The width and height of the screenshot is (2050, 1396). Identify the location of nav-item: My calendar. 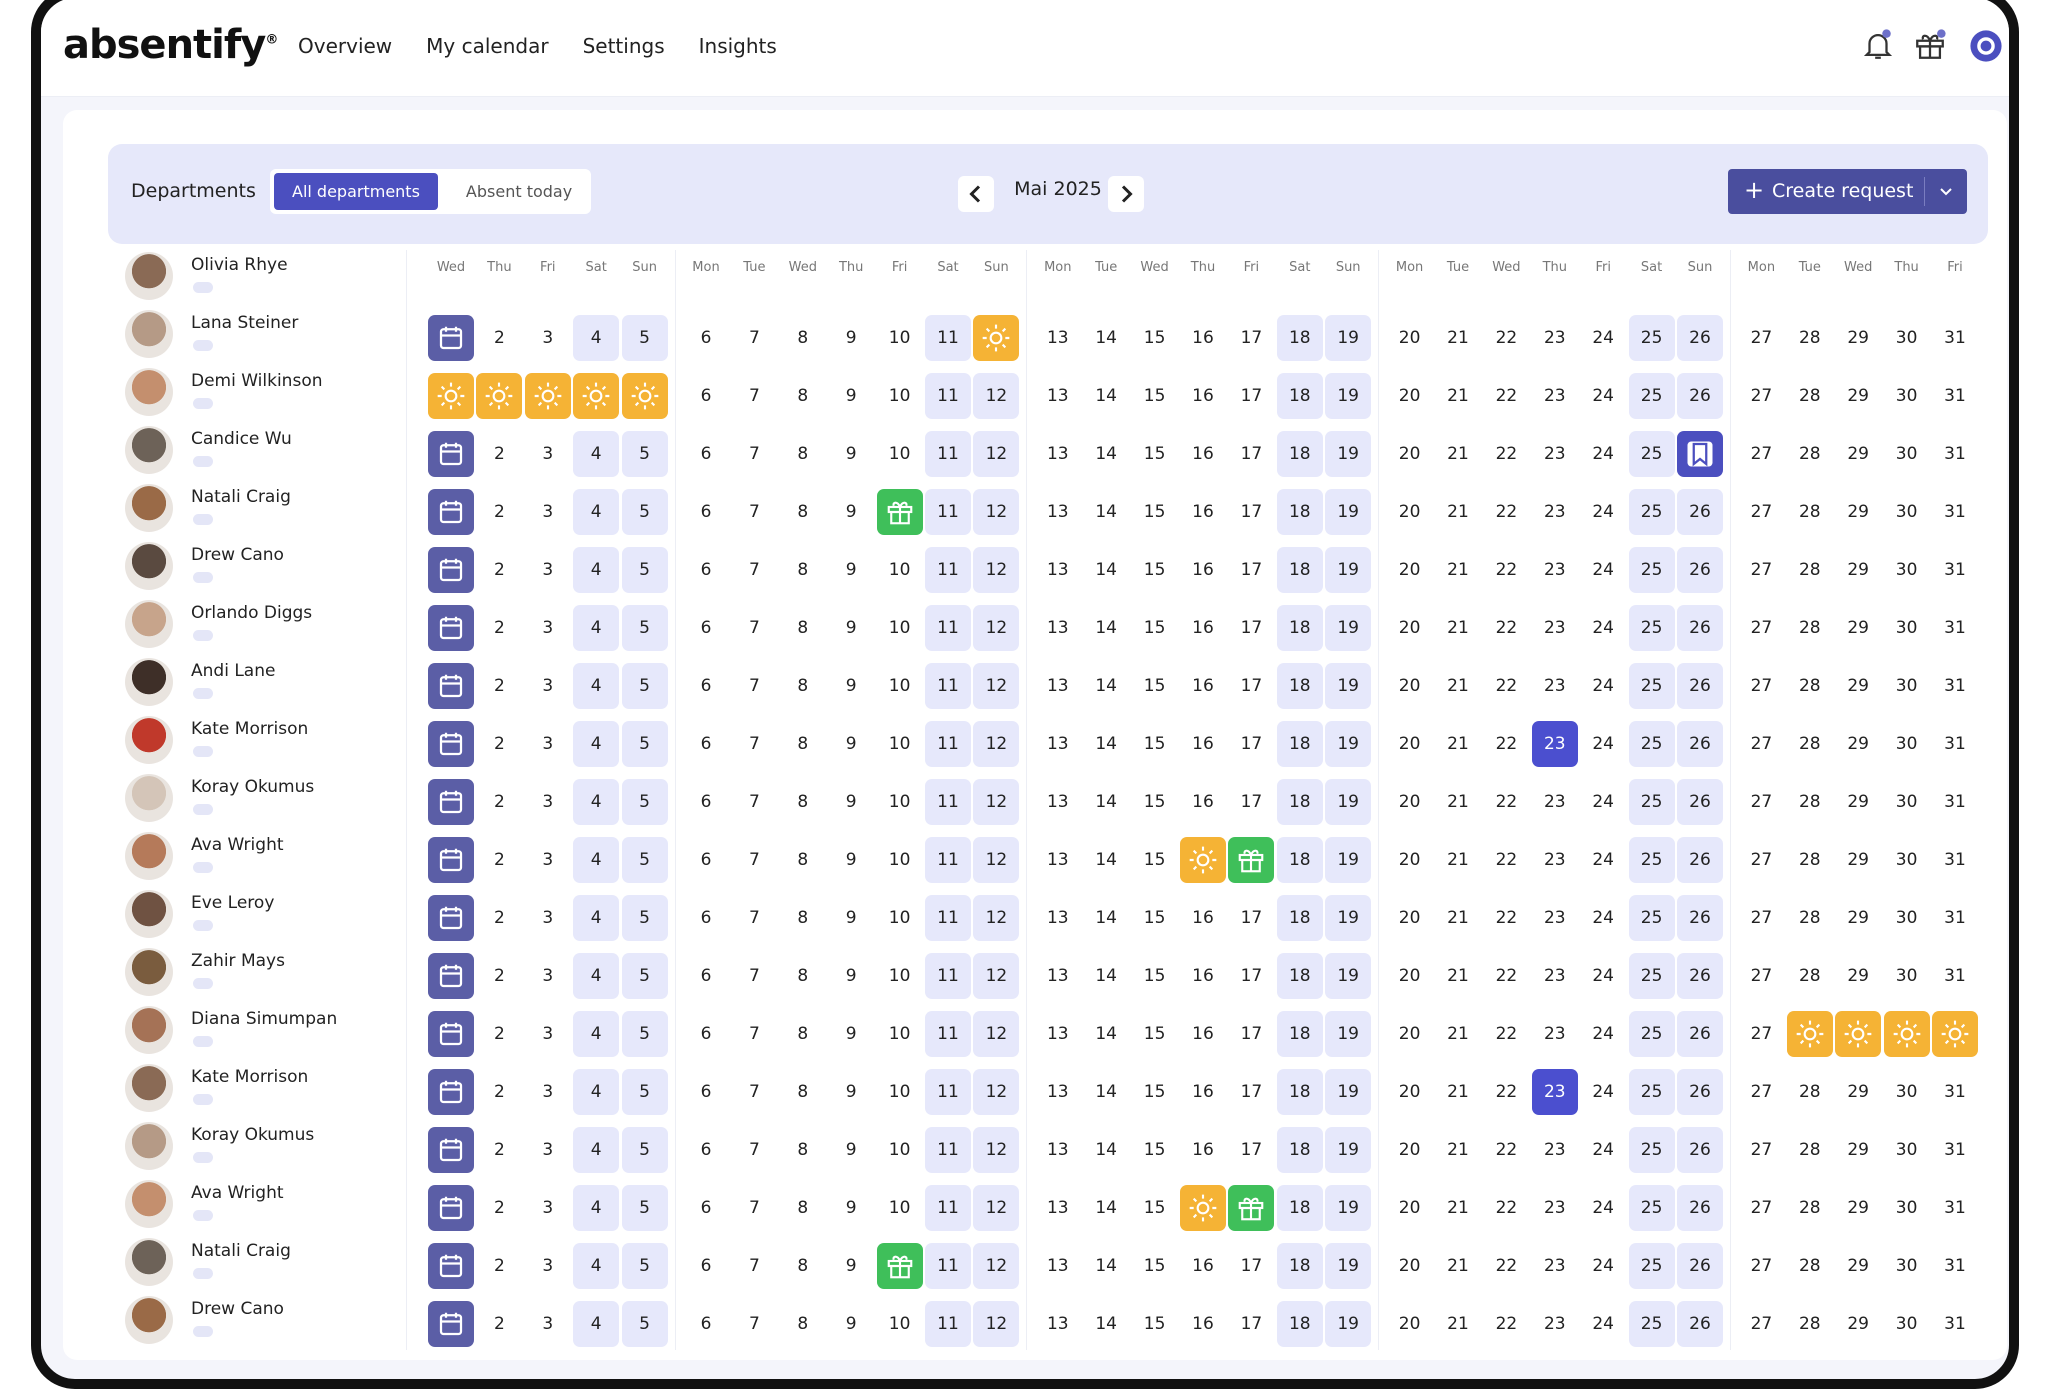
(487, 46).